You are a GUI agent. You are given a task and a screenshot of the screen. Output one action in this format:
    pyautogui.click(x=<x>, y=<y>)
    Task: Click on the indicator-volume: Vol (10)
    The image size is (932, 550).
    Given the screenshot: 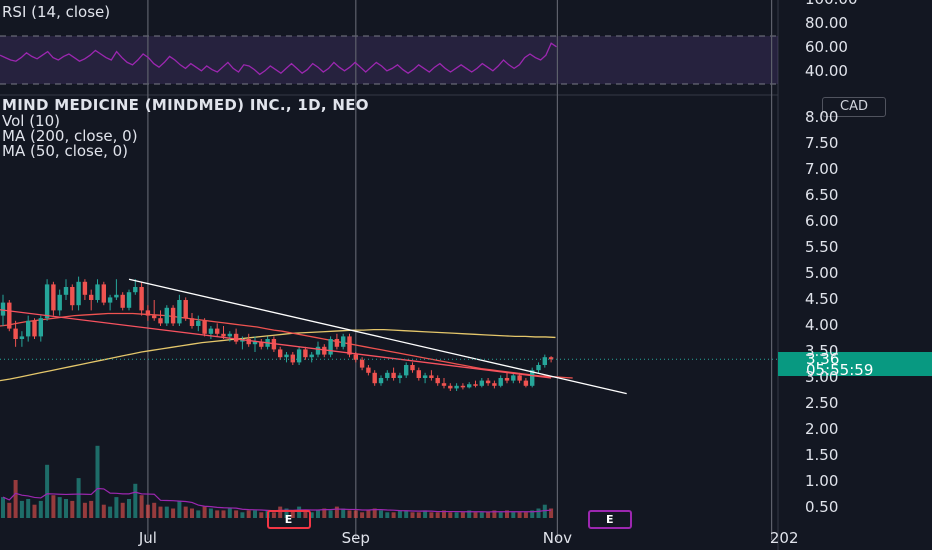 What is the action you would take?
    pyautogui.click(x=31, y=121)
    